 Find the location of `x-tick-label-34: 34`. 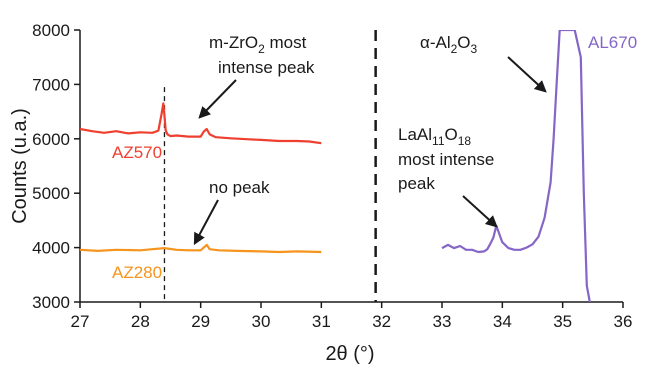

x-tick-label-34: 34 is located at coordinates (502, 321).